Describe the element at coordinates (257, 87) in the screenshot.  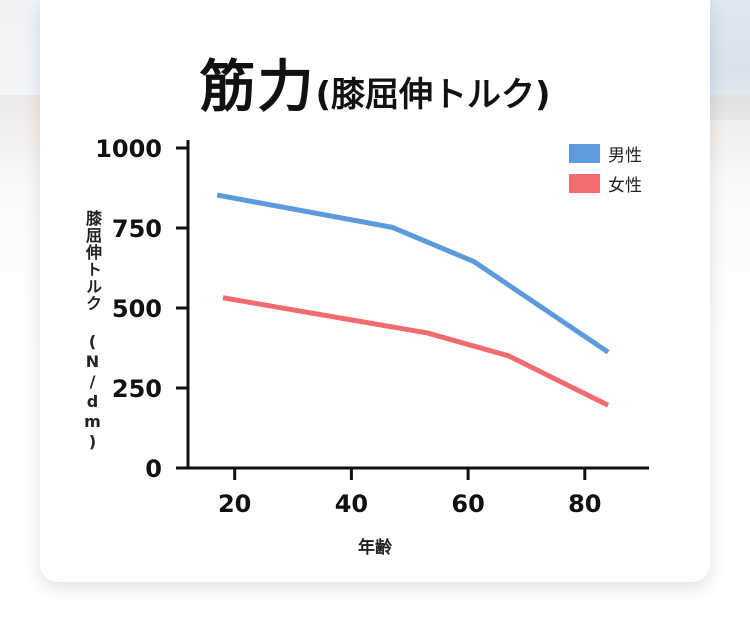
I see `chart-title-main: 筋力` at that location.